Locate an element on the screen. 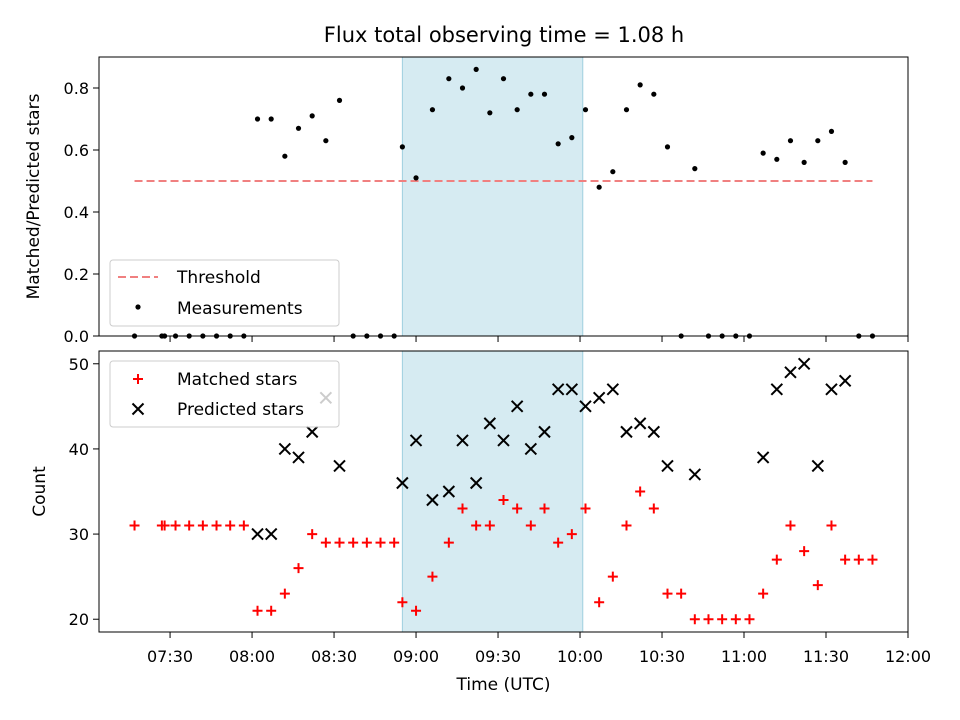 Image resolution: width=960 pixels, height=720 pixels. legend-predicted-swatch is located at coordinates (138, 409).